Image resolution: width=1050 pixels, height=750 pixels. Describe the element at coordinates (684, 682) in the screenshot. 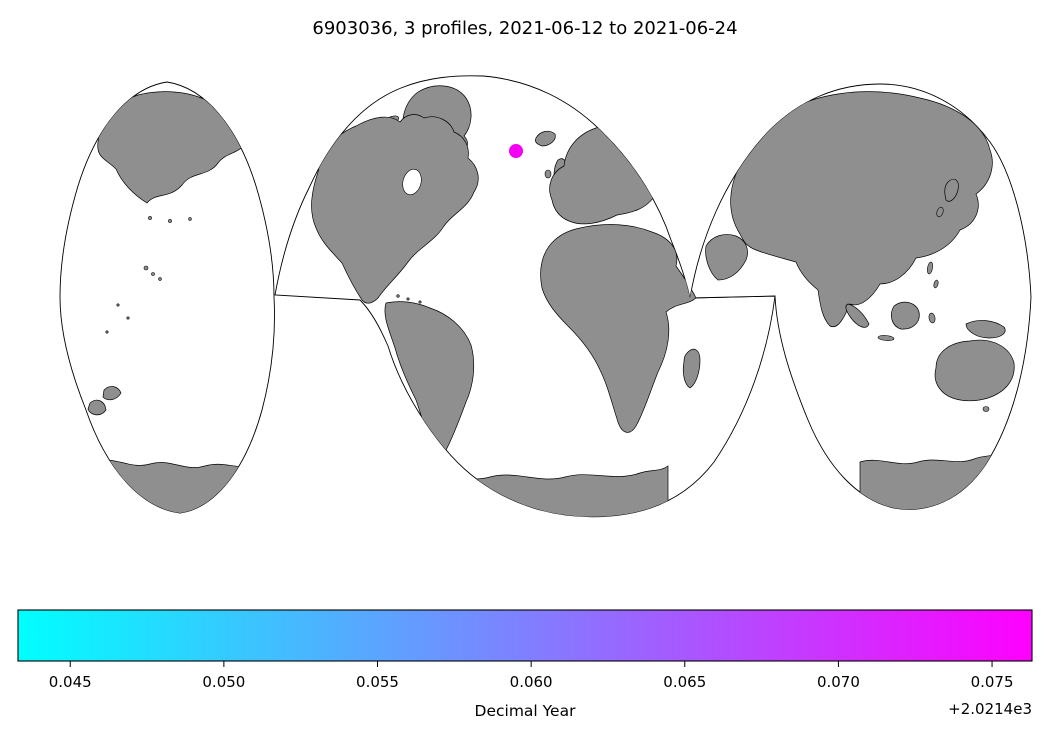

I see `colorbar-tick-label: 0.065` at that location.